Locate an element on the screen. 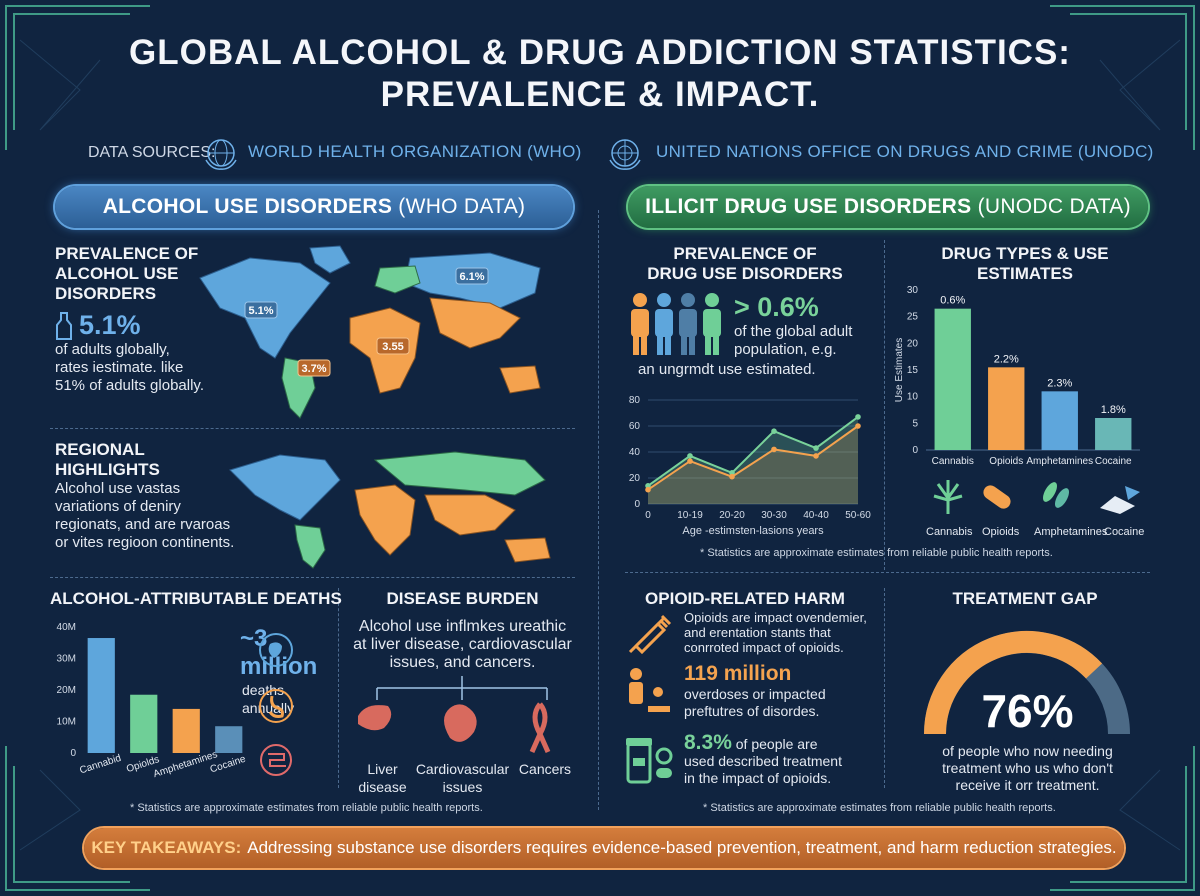 This screenshot has height=896, width=1200. icon-label-opioids: Opioids is located at coordinates (1001, 532).